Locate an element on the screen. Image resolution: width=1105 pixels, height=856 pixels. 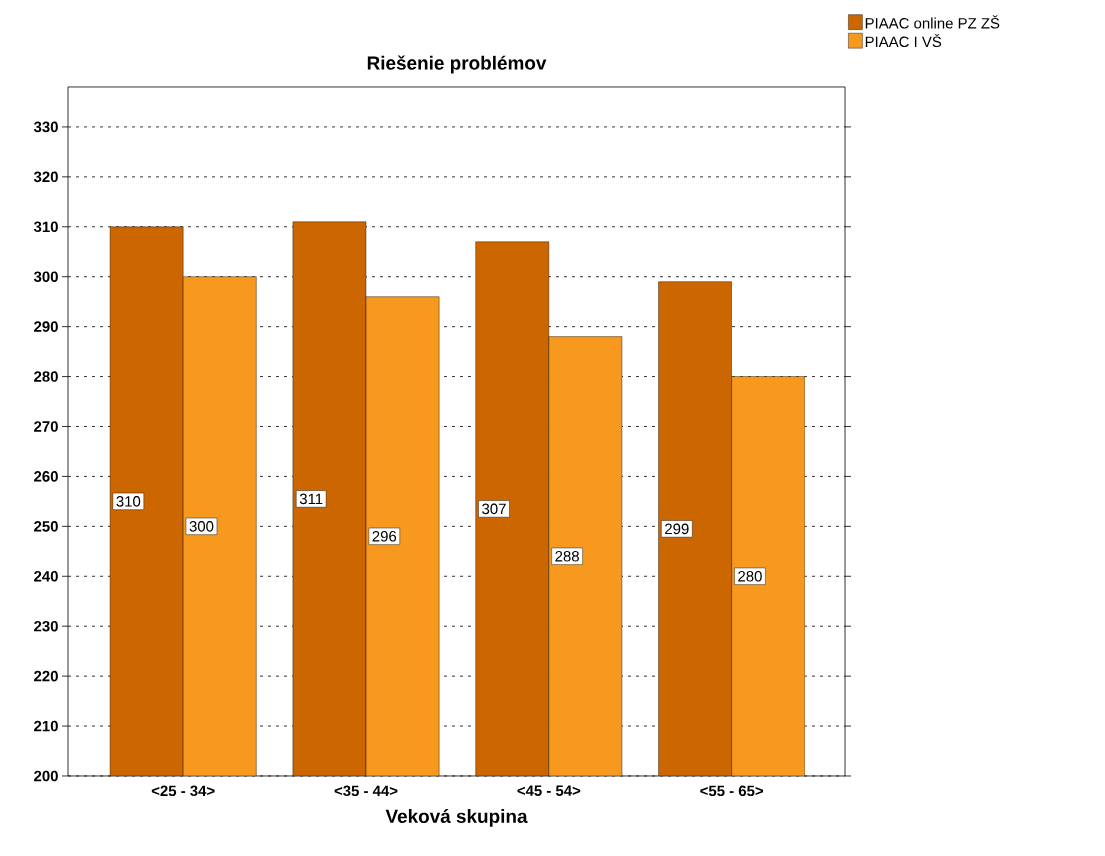
data-label: 307 is located at coordinates (494, 509).